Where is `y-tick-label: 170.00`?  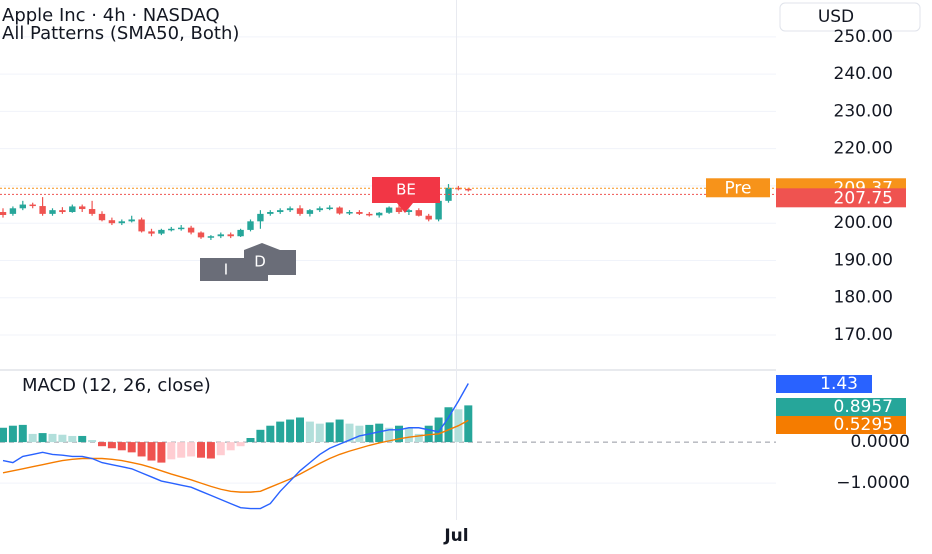 y-tick-label: 170.00 is located at coordinates (863, 335).